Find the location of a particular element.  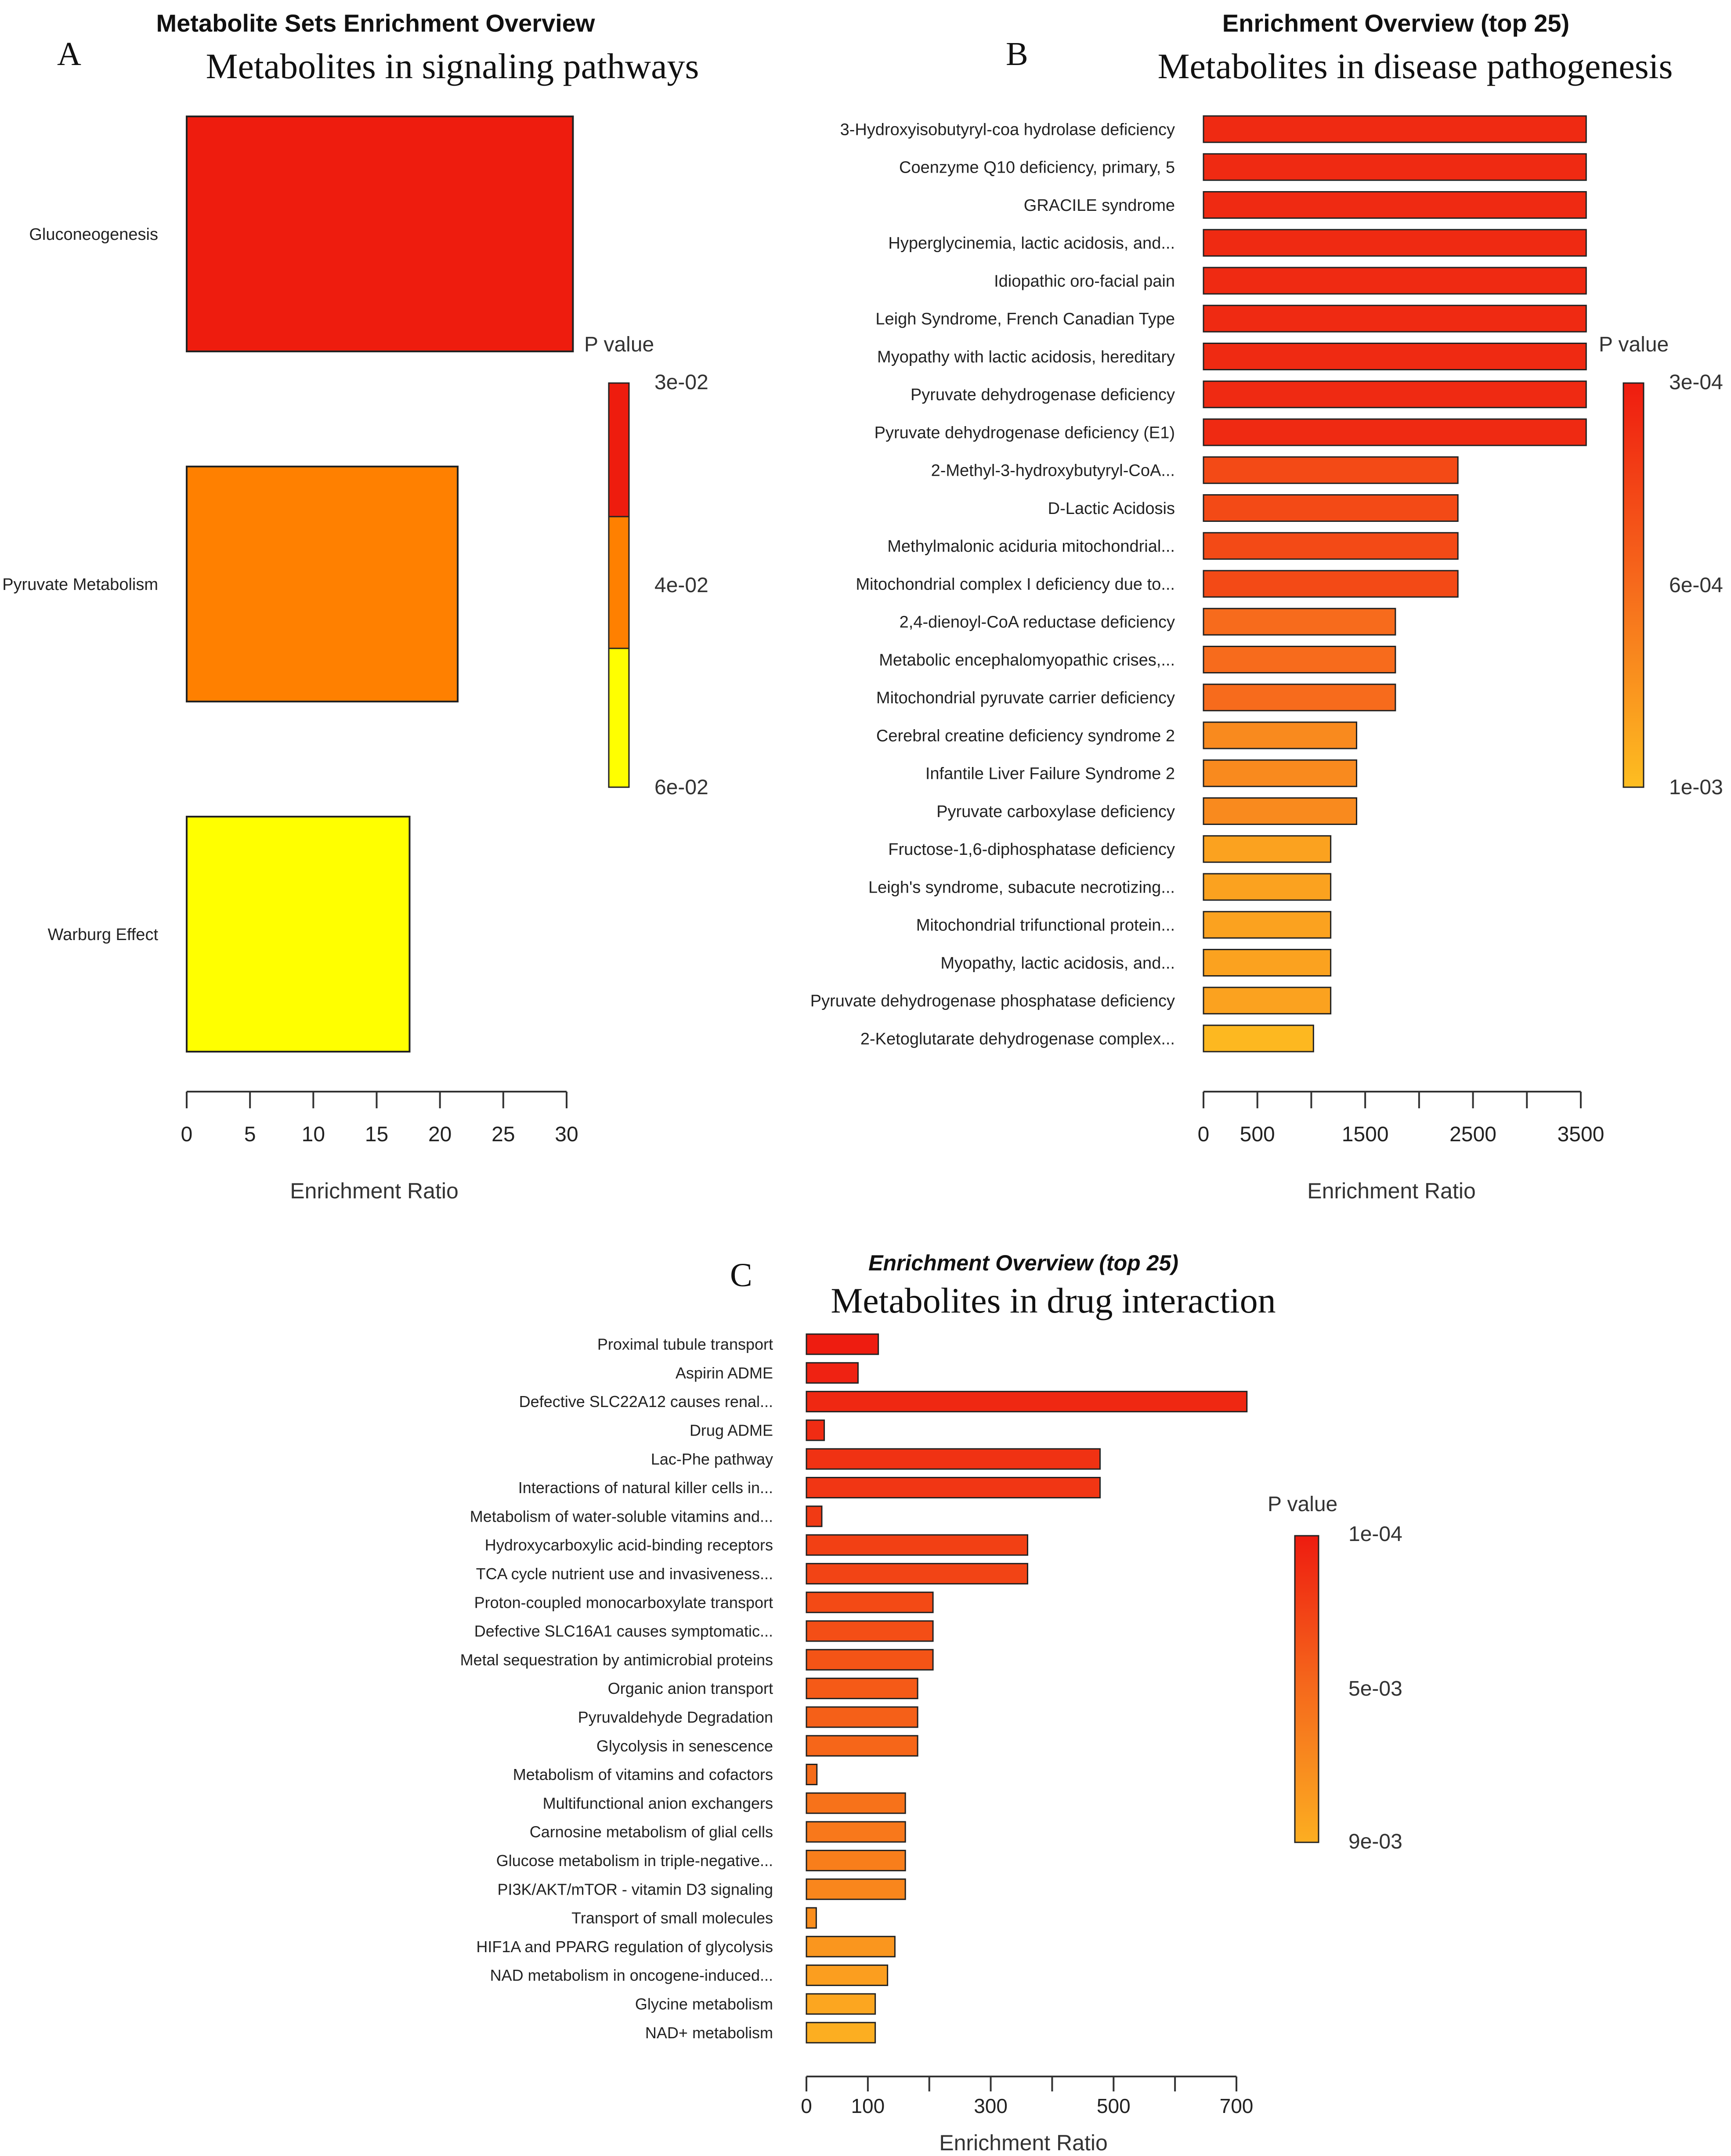

panel-b-subtitle: Metabolites in disease pathogenesis is located at coordinates (1415, 66).